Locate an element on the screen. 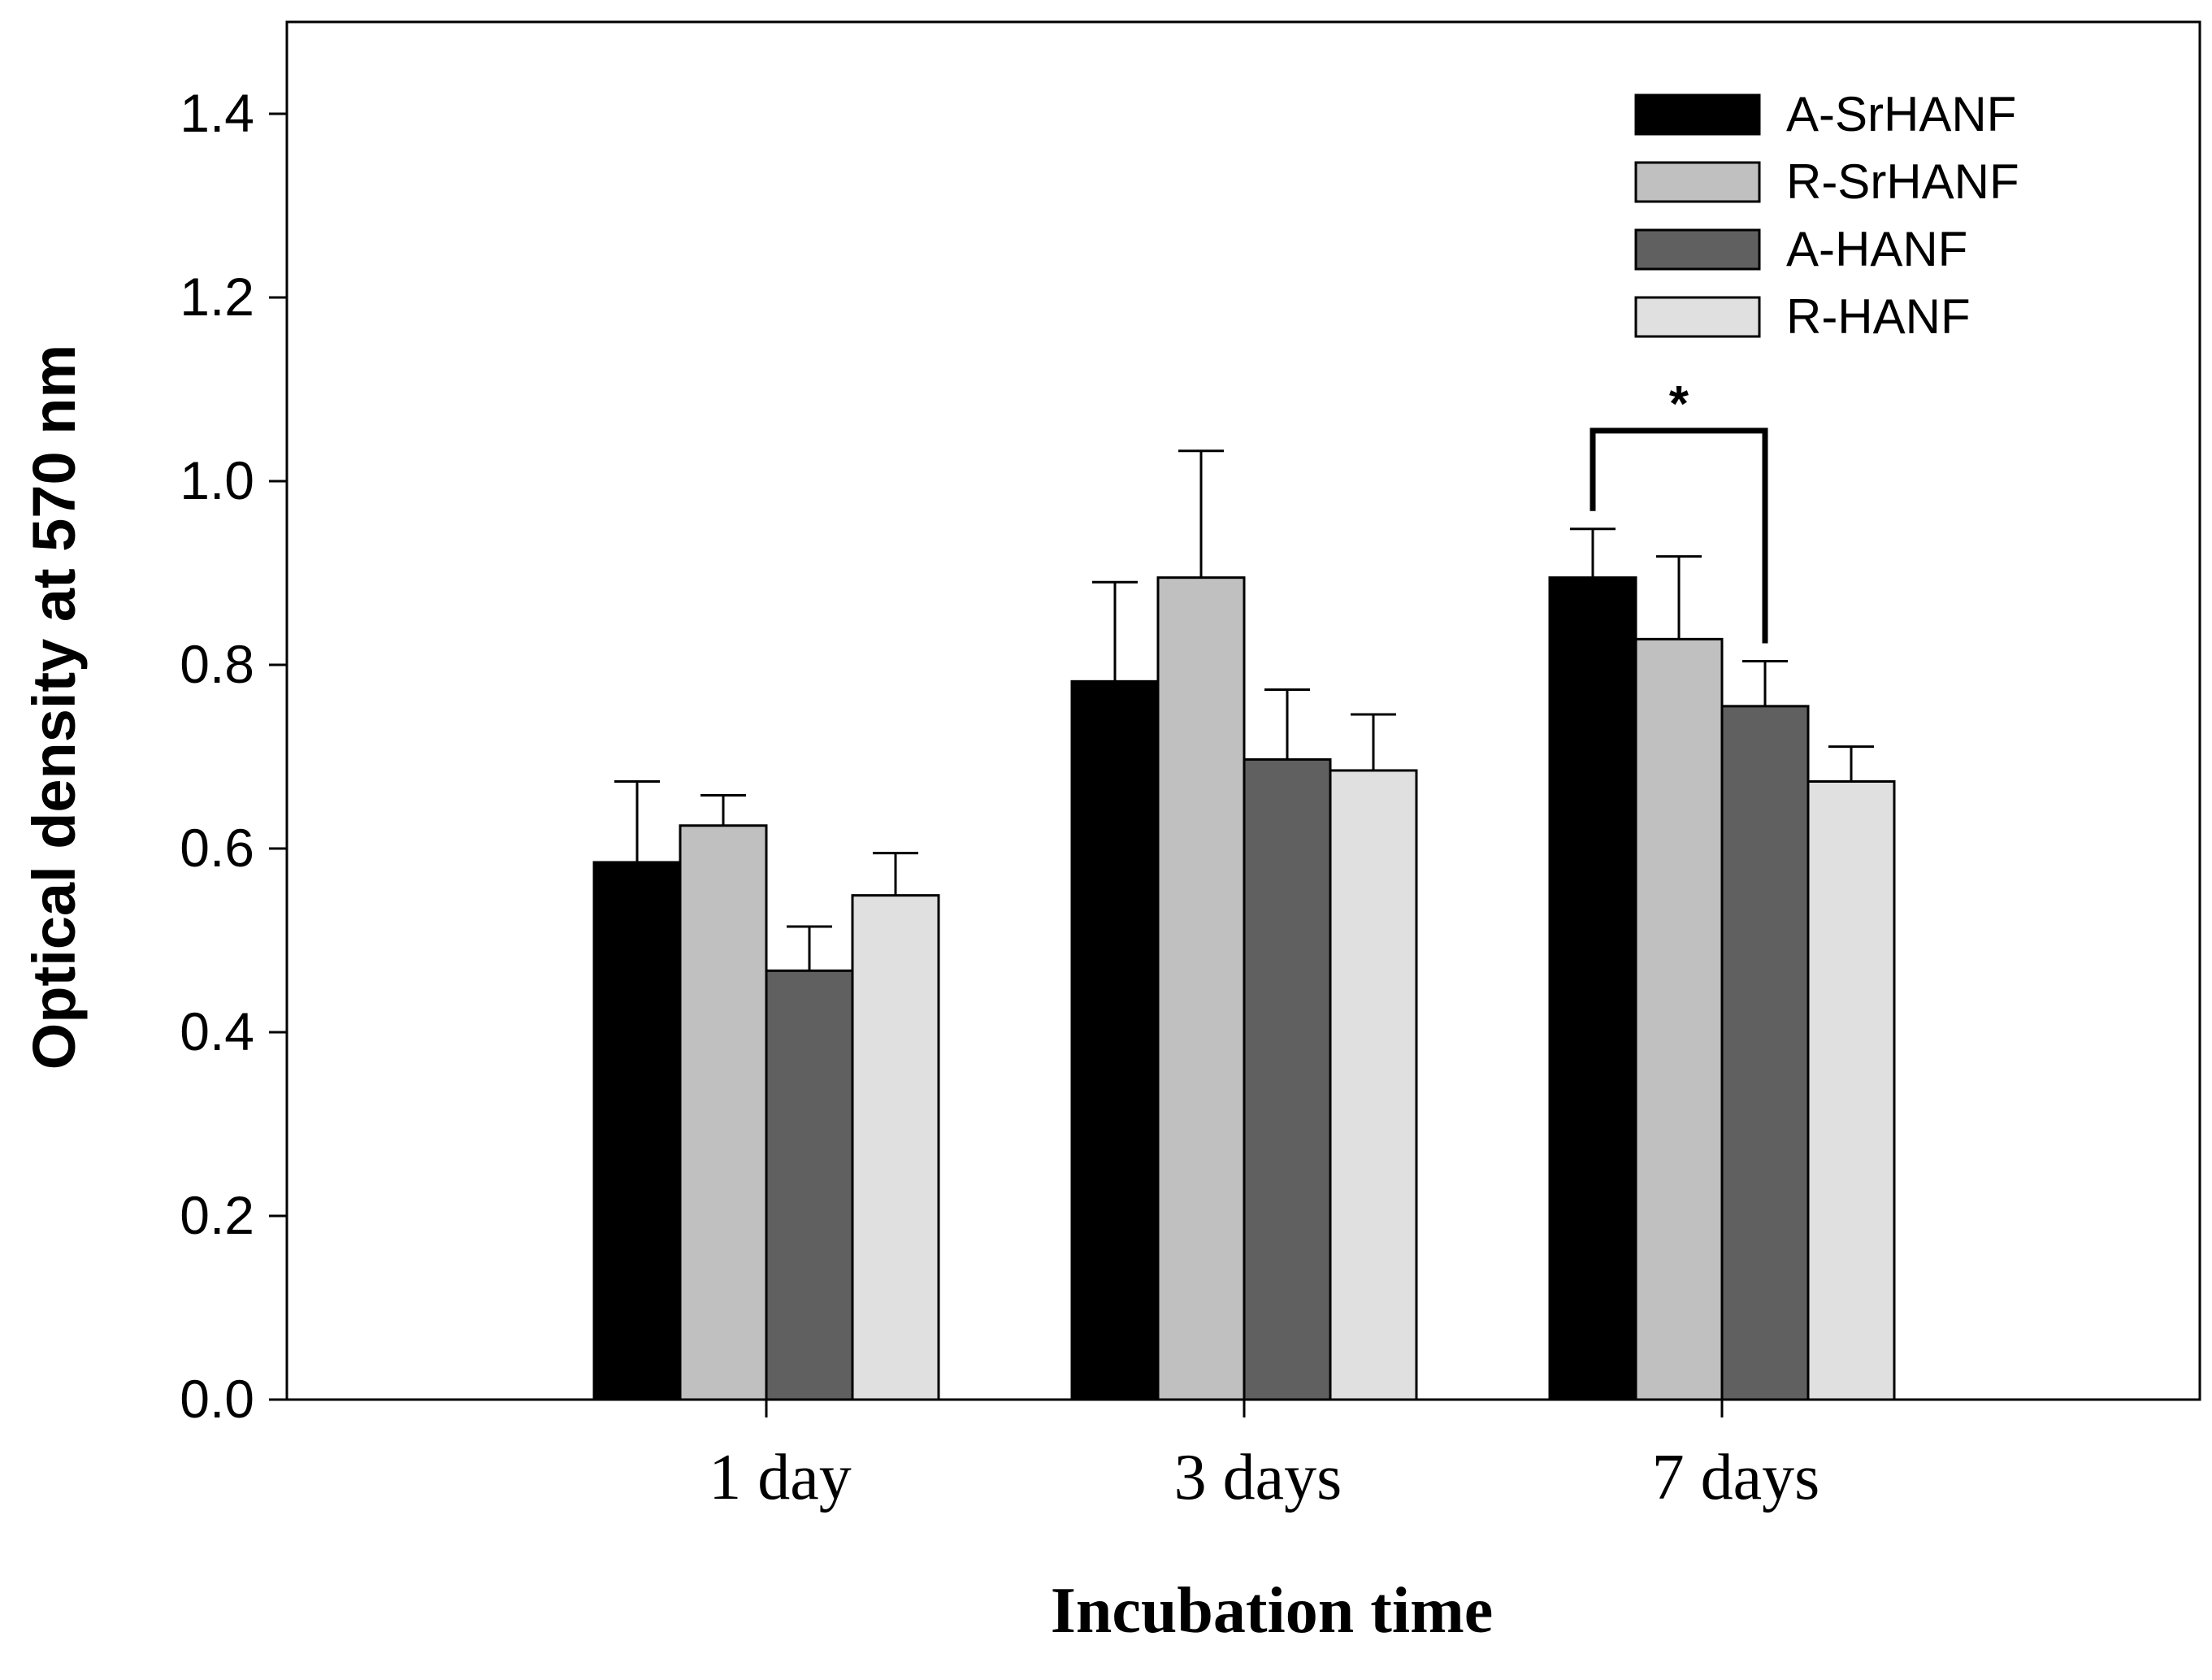  y-tick-label: 1.0 is located at coordinates (217, 480).